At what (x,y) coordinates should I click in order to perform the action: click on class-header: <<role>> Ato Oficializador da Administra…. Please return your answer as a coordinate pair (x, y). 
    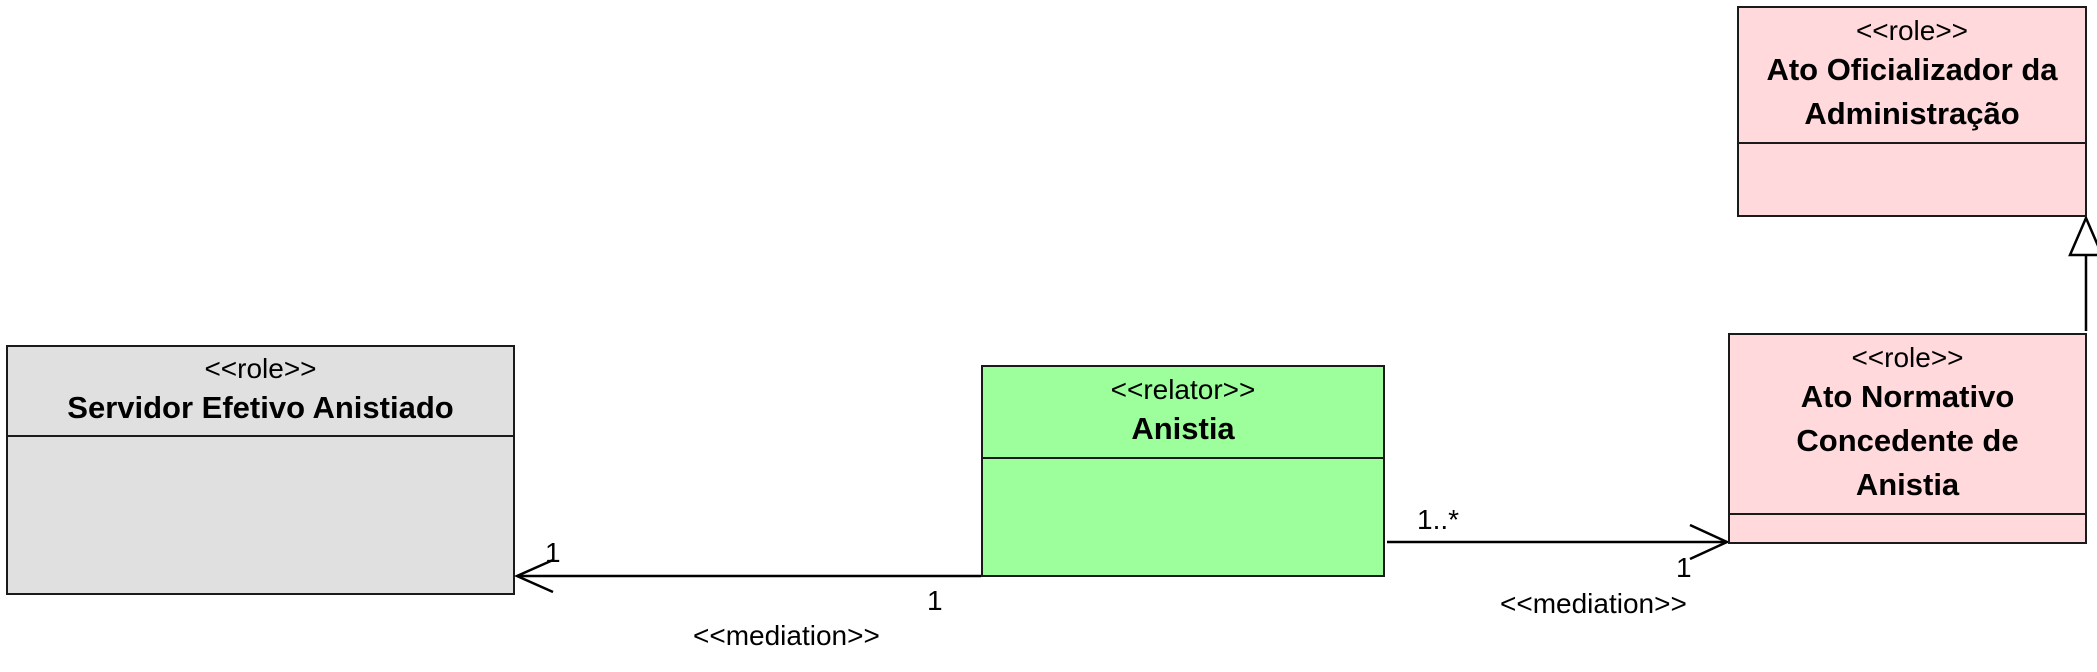
    Looking at the image, I should click on (1912, 76).